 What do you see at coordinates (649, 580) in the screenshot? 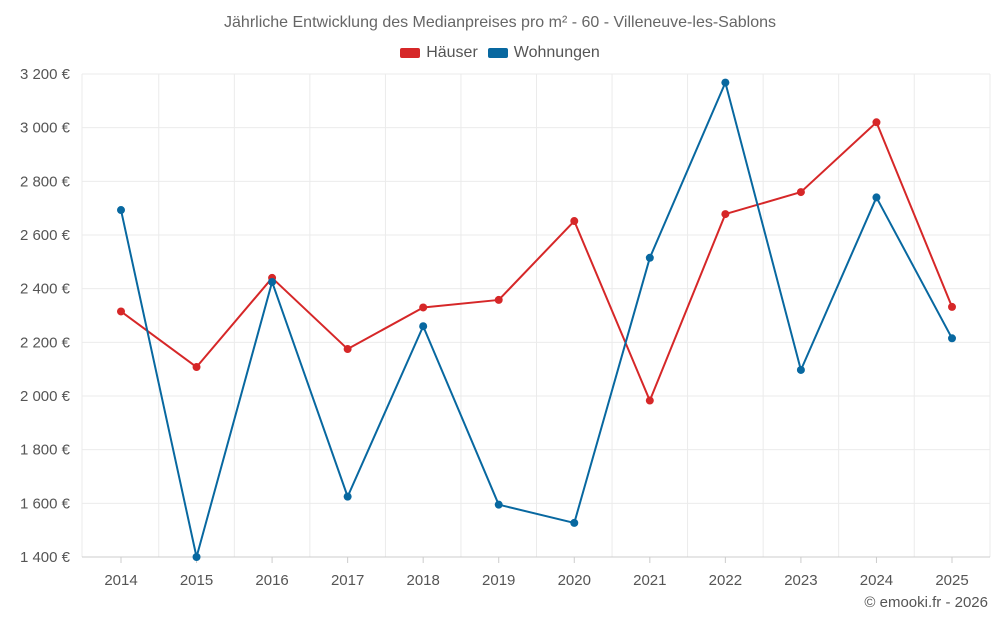
I see `x-tick-label: 2021` at bounding box center [649, 580].